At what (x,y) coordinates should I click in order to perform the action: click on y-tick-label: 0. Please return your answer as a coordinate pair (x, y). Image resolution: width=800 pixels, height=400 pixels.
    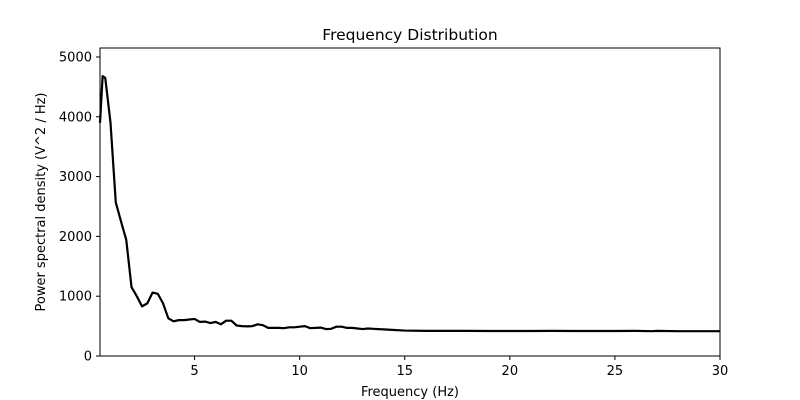
    Looking at the image, I should click on (88, 357).